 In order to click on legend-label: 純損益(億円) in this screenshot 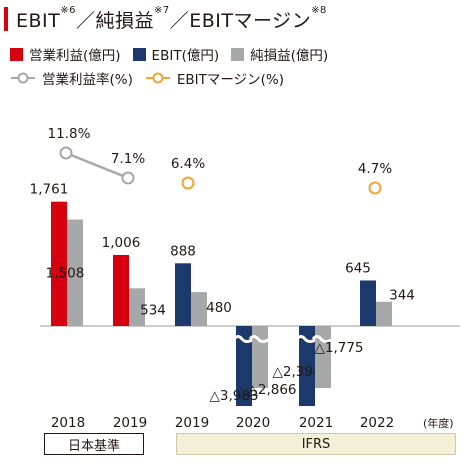, I will do `click(289, 56)`.